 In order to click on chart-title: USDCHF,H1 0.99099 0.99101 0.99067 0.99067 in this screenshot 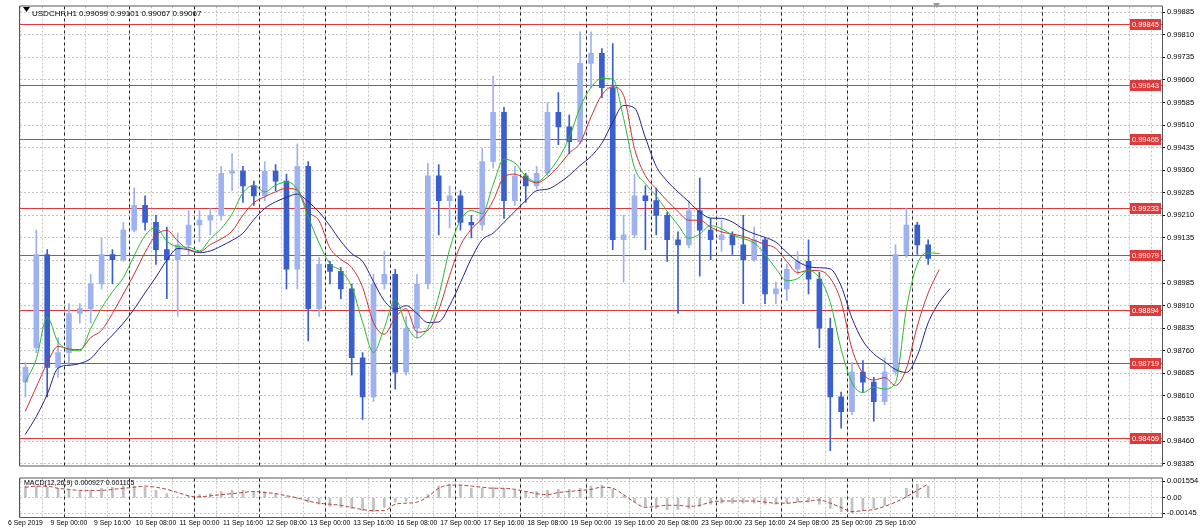, I will do `click(117, 13)`.